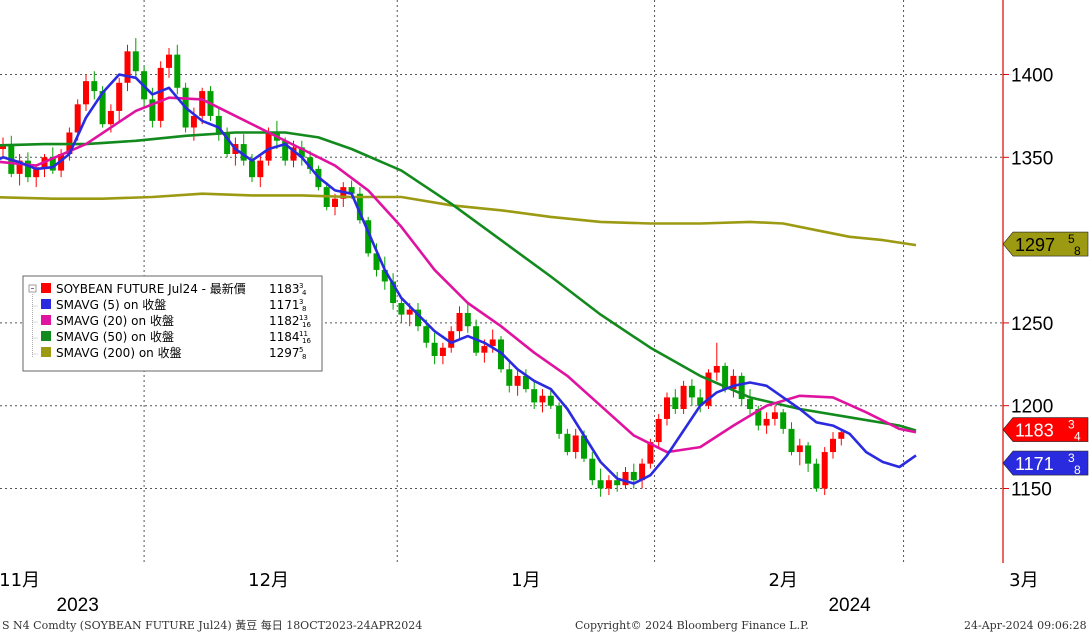 This screenshot has width=1090, height=637. I want to click on badge-frac-top: 5, so click(1071, 239).